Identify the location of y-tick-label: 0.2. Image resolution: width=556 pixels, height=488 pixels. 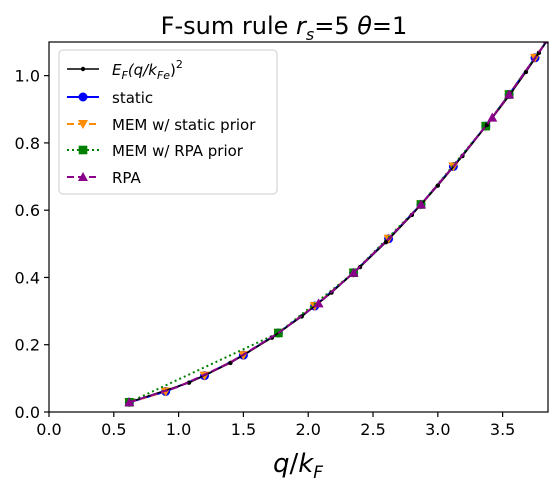
(27, 345).